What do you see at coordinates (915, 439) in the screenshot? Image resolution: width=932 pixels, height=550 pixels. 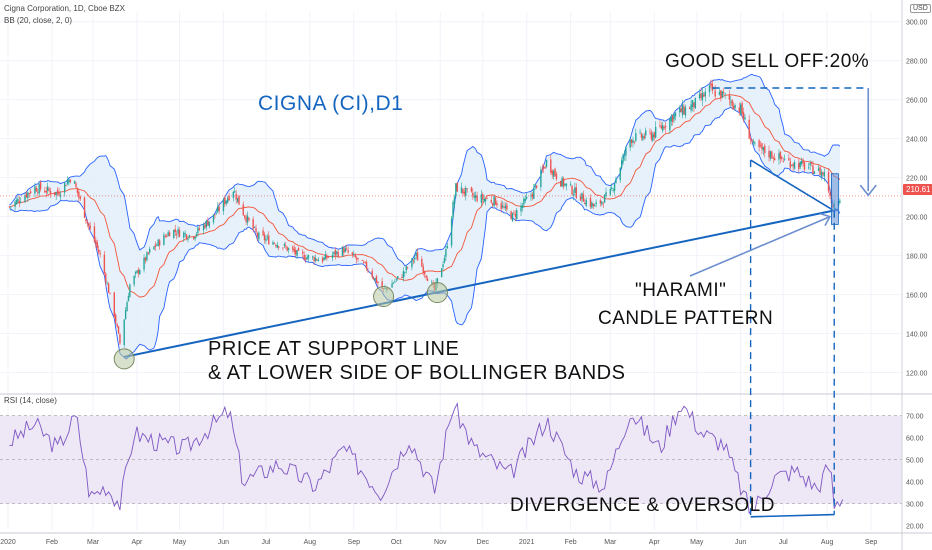 I see `rsi-tick-label: 60.00` at bounding box center [915, 439].